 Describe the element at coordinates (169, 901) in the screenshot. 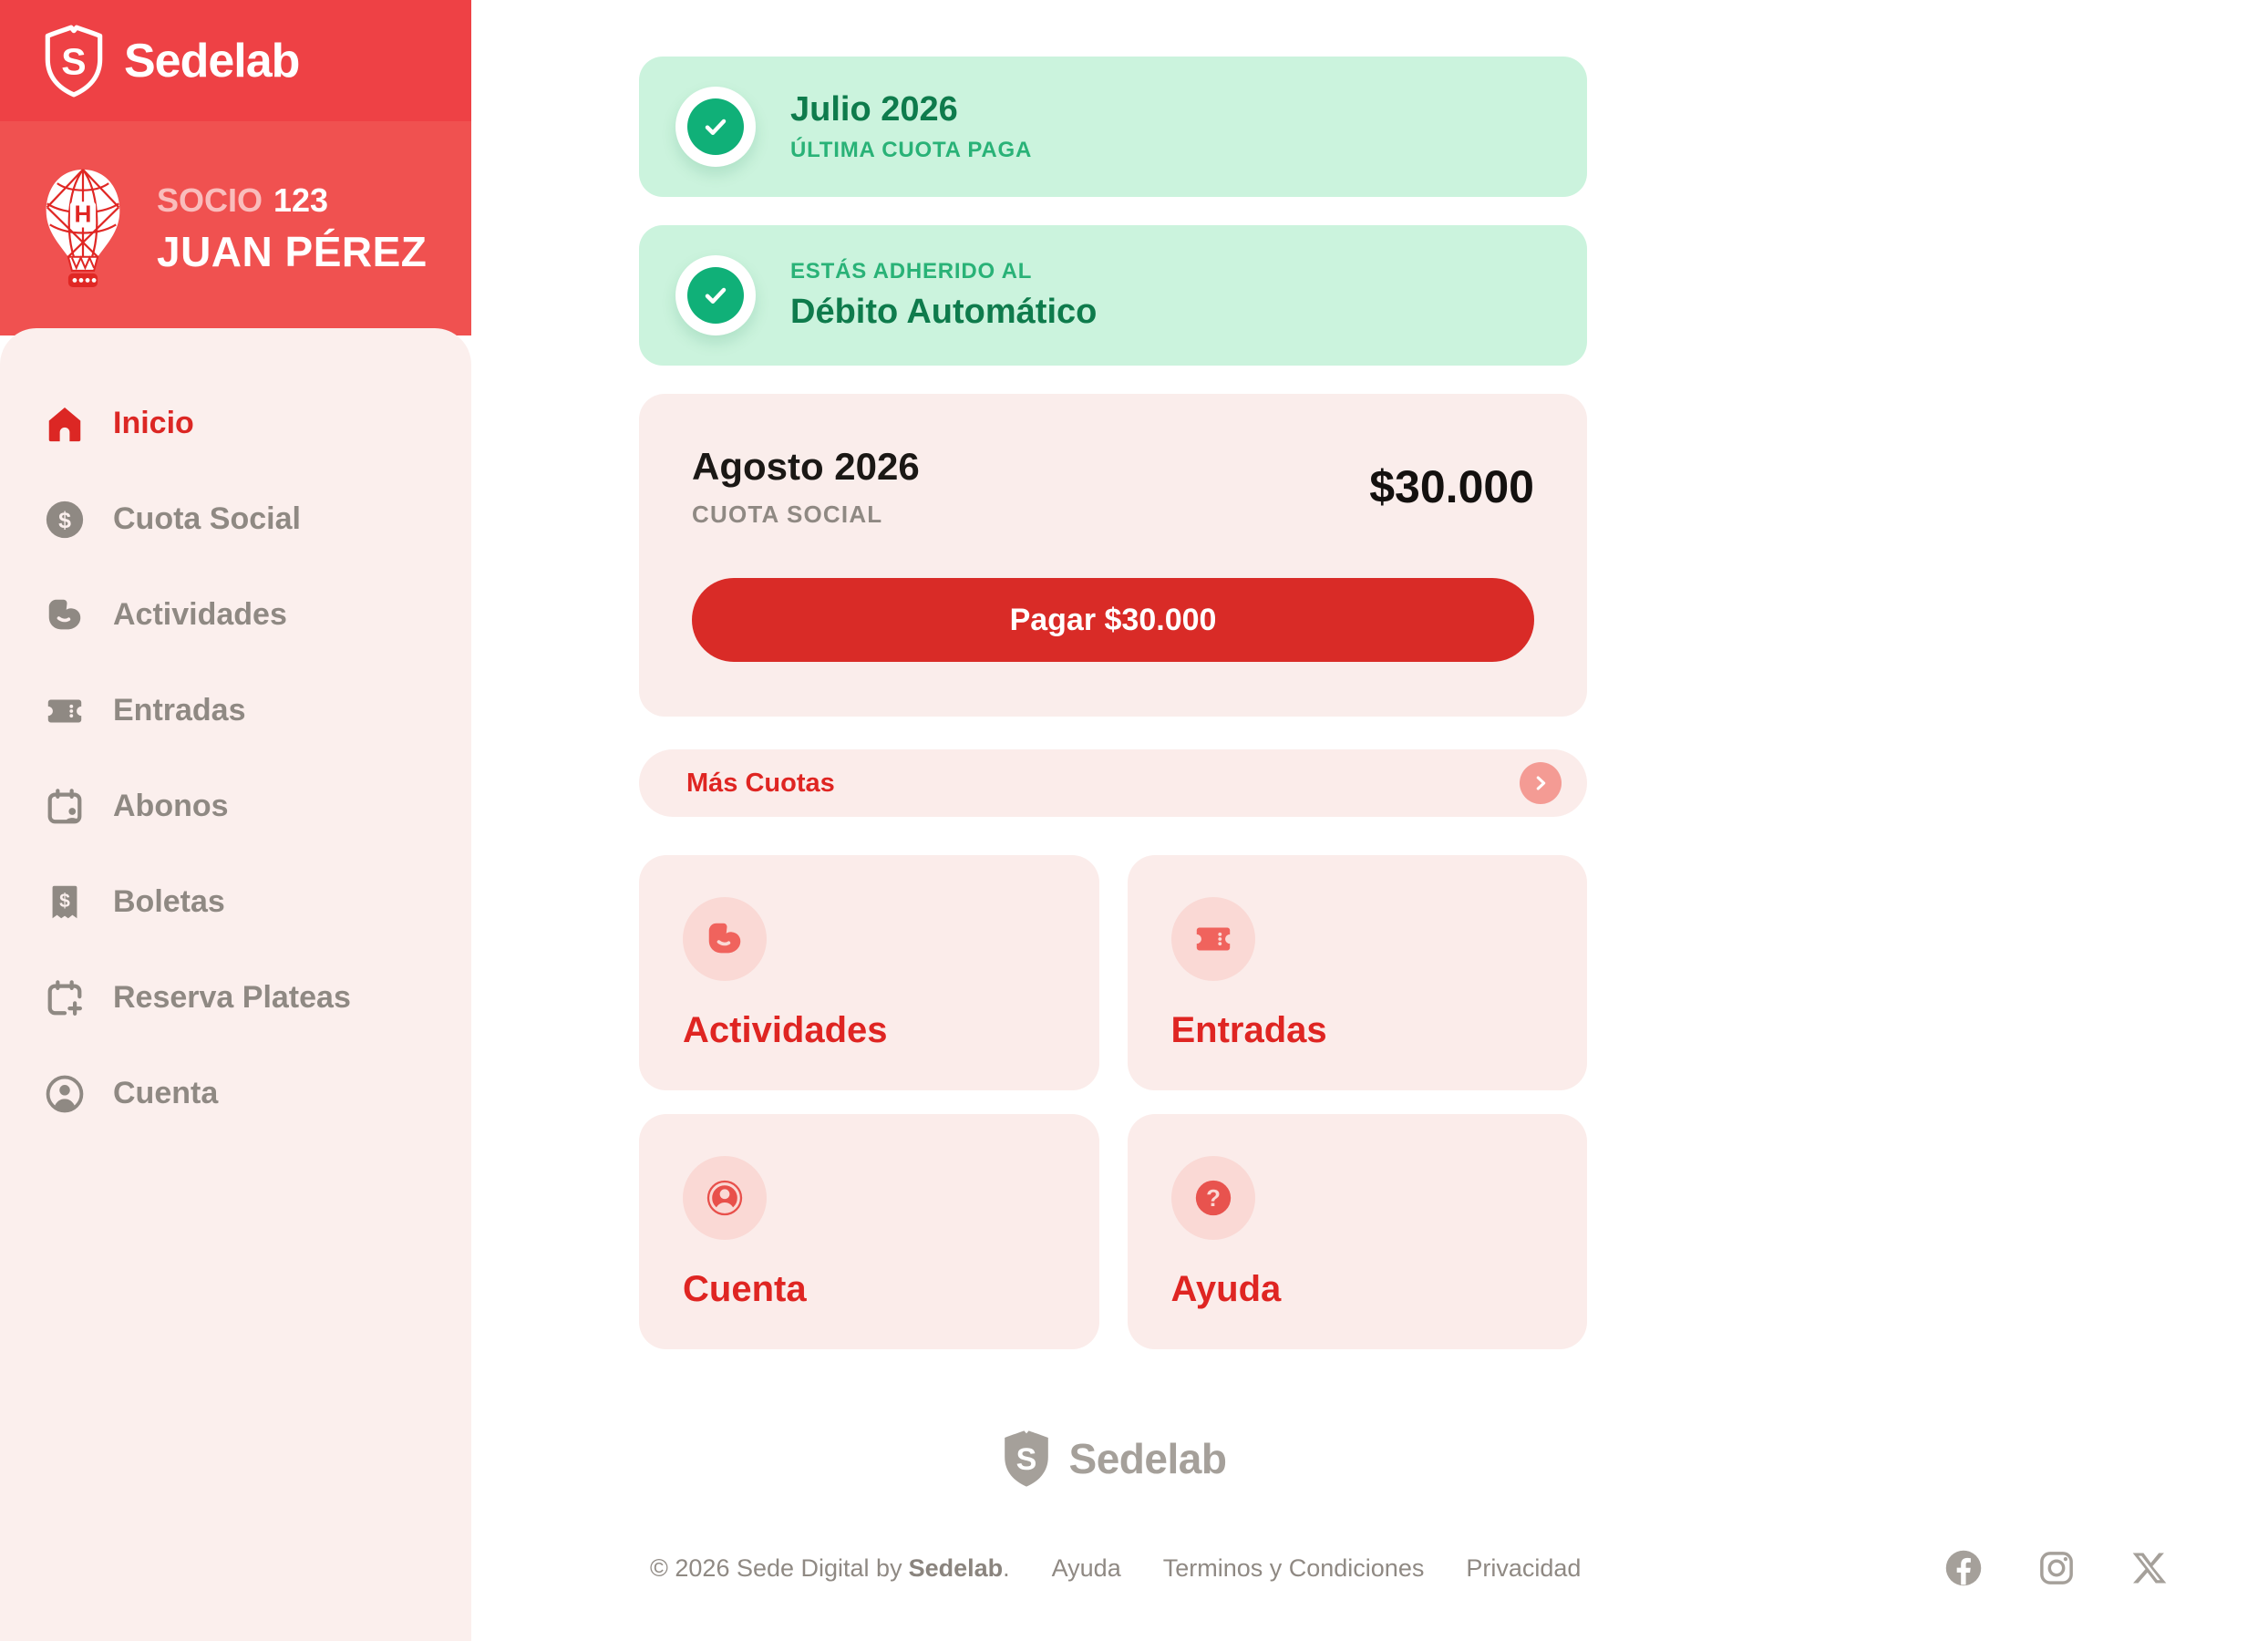

I see `sidebar-item-label: Boletas` at that location.